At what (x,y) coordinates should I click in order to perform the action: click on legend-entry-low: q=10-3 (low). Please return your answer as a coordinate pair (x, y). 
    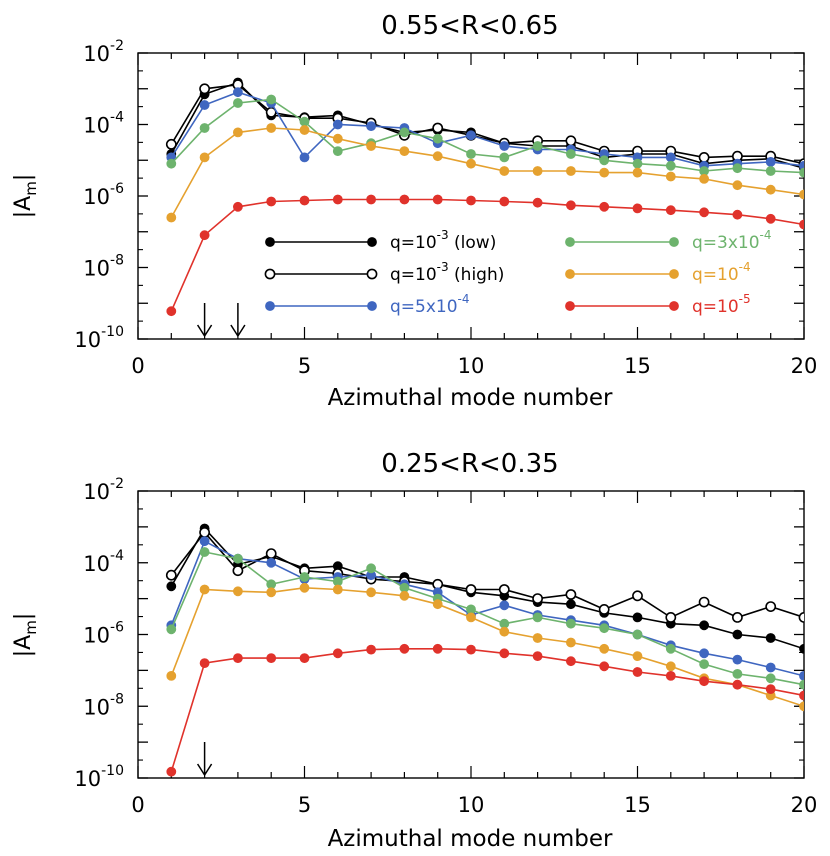
    Looking at the image, I should click on (380, 240).